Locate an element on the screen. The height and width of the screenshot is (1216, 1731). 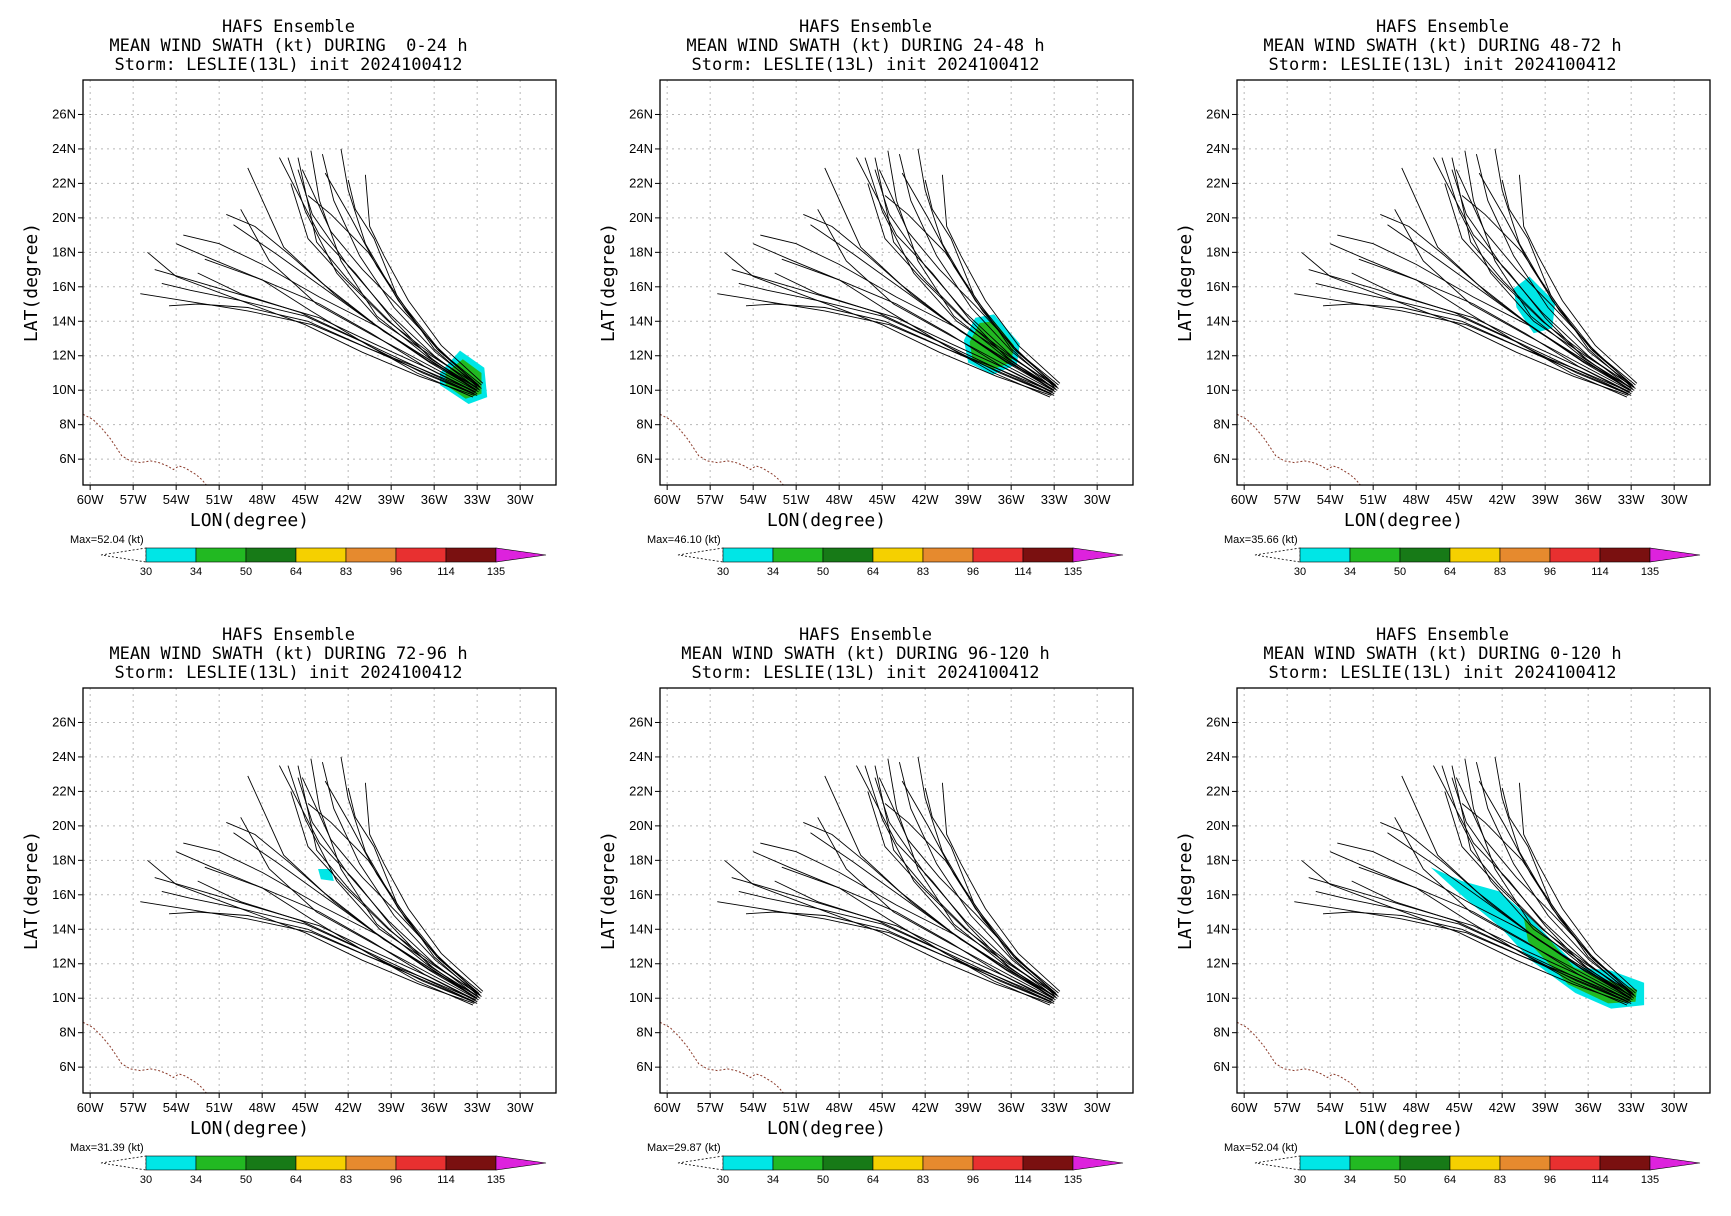
x-axis-label: LON(degree) is located at coordinates (1403, 1128).